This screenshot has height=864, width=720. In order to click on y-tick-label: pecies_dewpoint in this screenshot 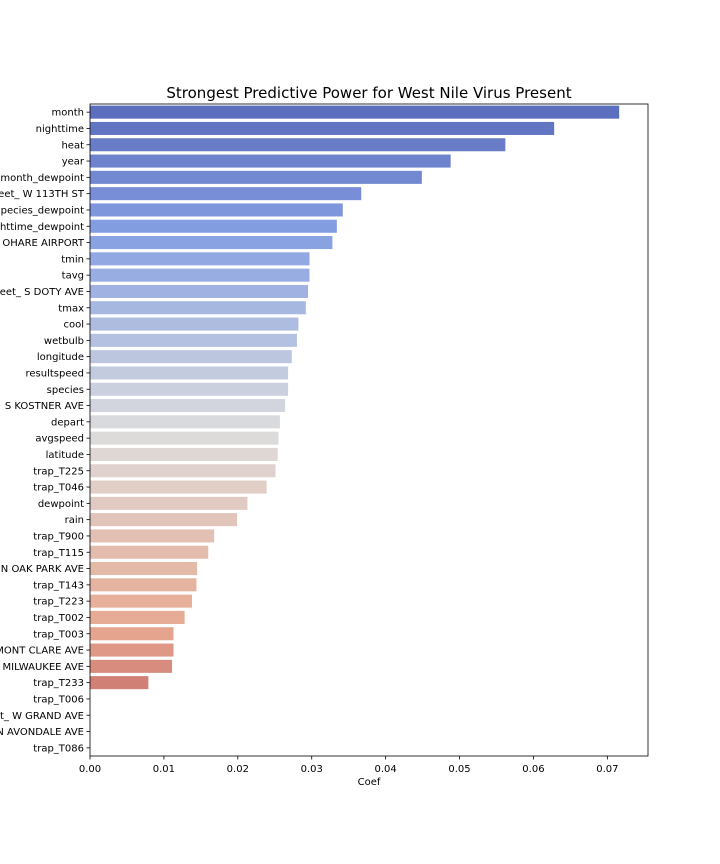, I will do `click(42, 210)`.